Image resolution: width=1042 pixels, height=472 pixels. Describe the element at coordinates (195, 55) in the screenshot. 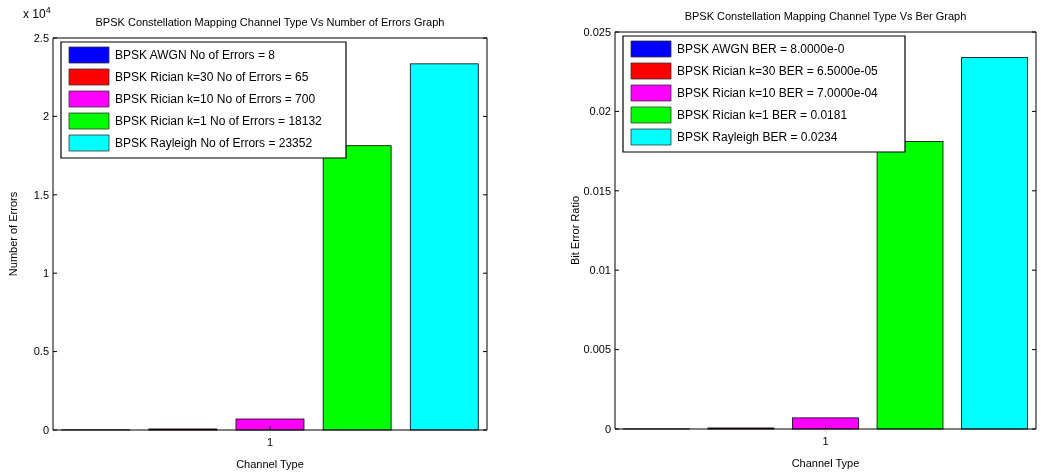

I see `legend-label: BPSK AWGN No of Errors = 8` at that location.